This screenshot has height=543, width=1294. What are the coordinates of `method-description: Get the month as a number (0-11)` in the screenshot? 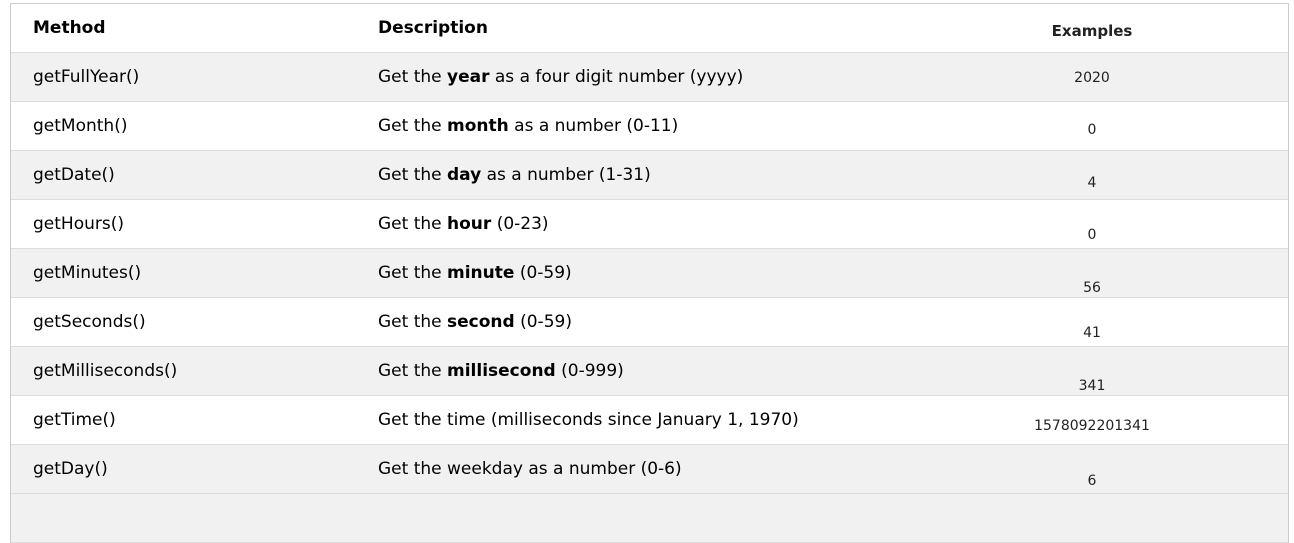 It's located at (528, 126).